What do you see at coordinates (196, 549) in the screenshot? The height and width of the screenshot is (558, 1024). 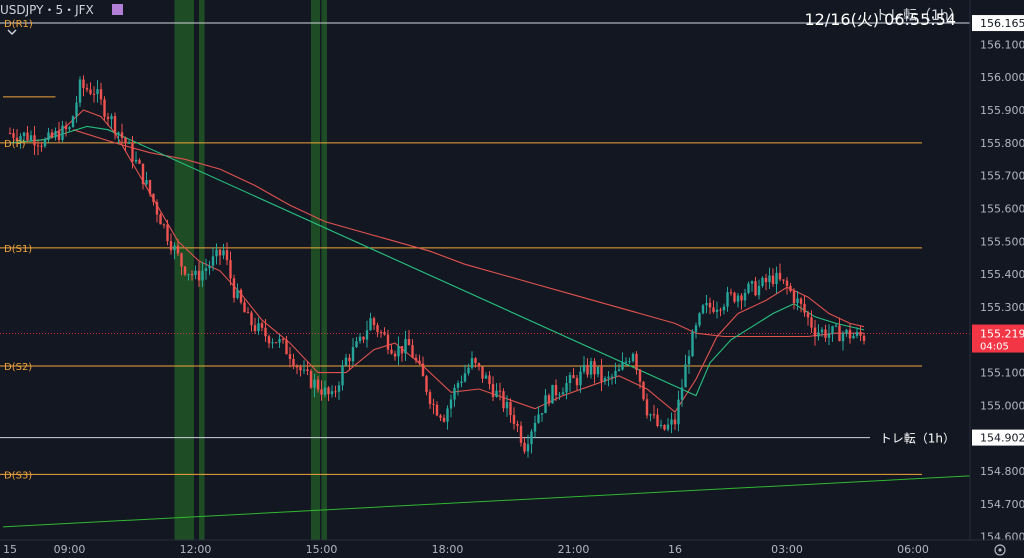 I see `x-tick-label-2: 12:00` at bounding box center [196, 549].